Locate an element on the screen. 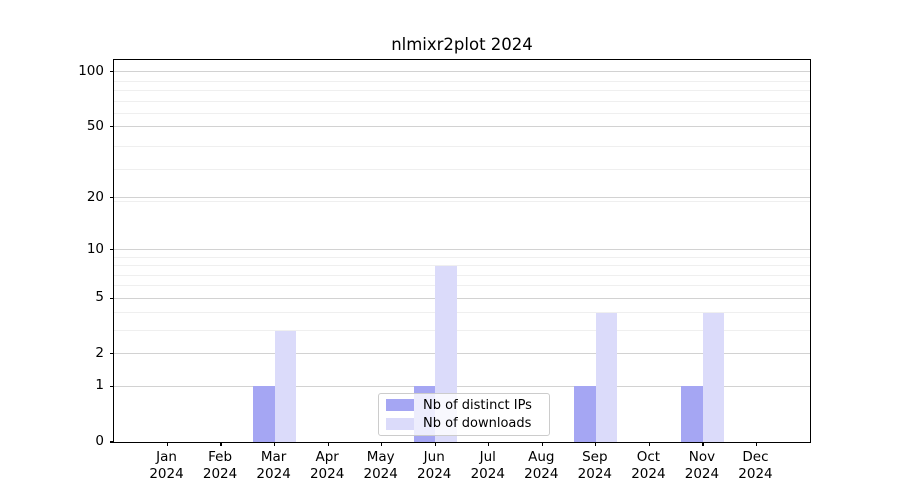 This screenshot has height=500, width=900. x-tick-label-month: Sep is located at coordinates (595, 457).